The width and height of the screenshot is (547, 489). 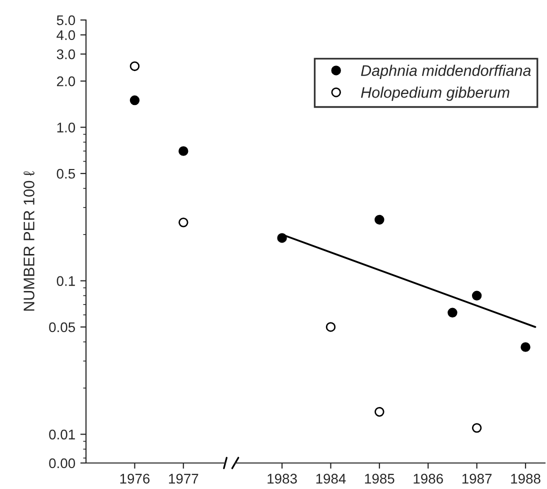 What do you see at coordinates (65, 281) in the screenshot?
I see `y-tick-label: 0.1` at bounding box center [65, 281].